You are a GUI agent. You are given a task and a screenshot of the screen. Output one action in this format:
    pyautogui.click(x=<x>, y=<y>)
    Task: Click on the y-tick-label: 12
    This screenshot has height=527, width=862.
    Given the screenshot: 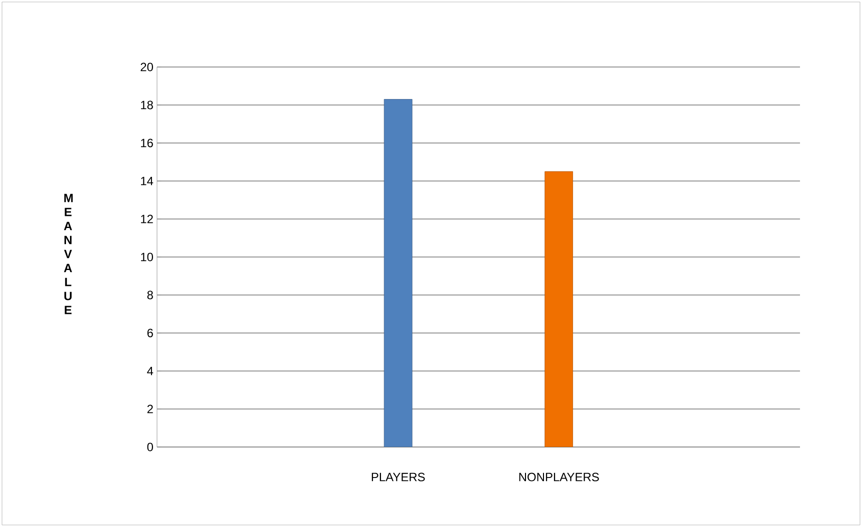 What is the action you would take?
    pyautogui.click(x=147, y=219)
    